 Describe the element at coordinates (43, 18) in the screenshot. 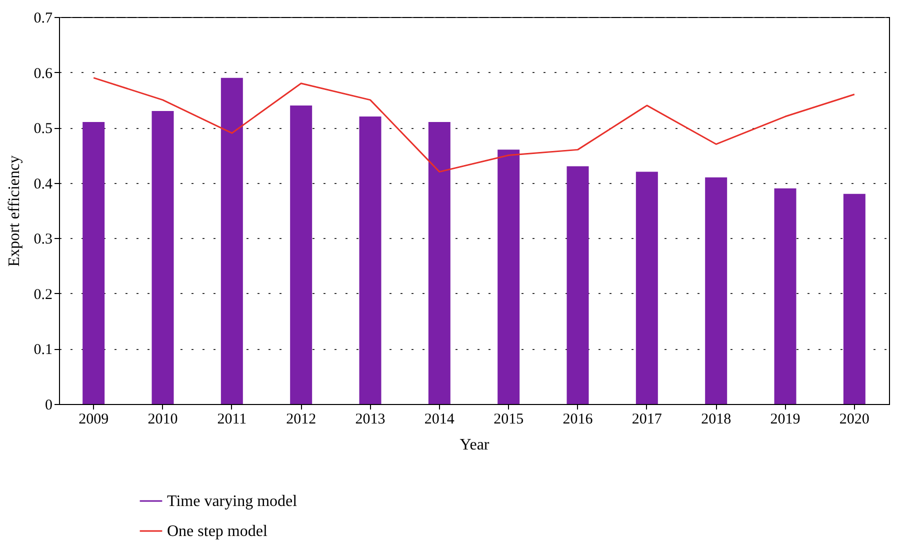

I see `y-tick-label: 0.7` at that location.